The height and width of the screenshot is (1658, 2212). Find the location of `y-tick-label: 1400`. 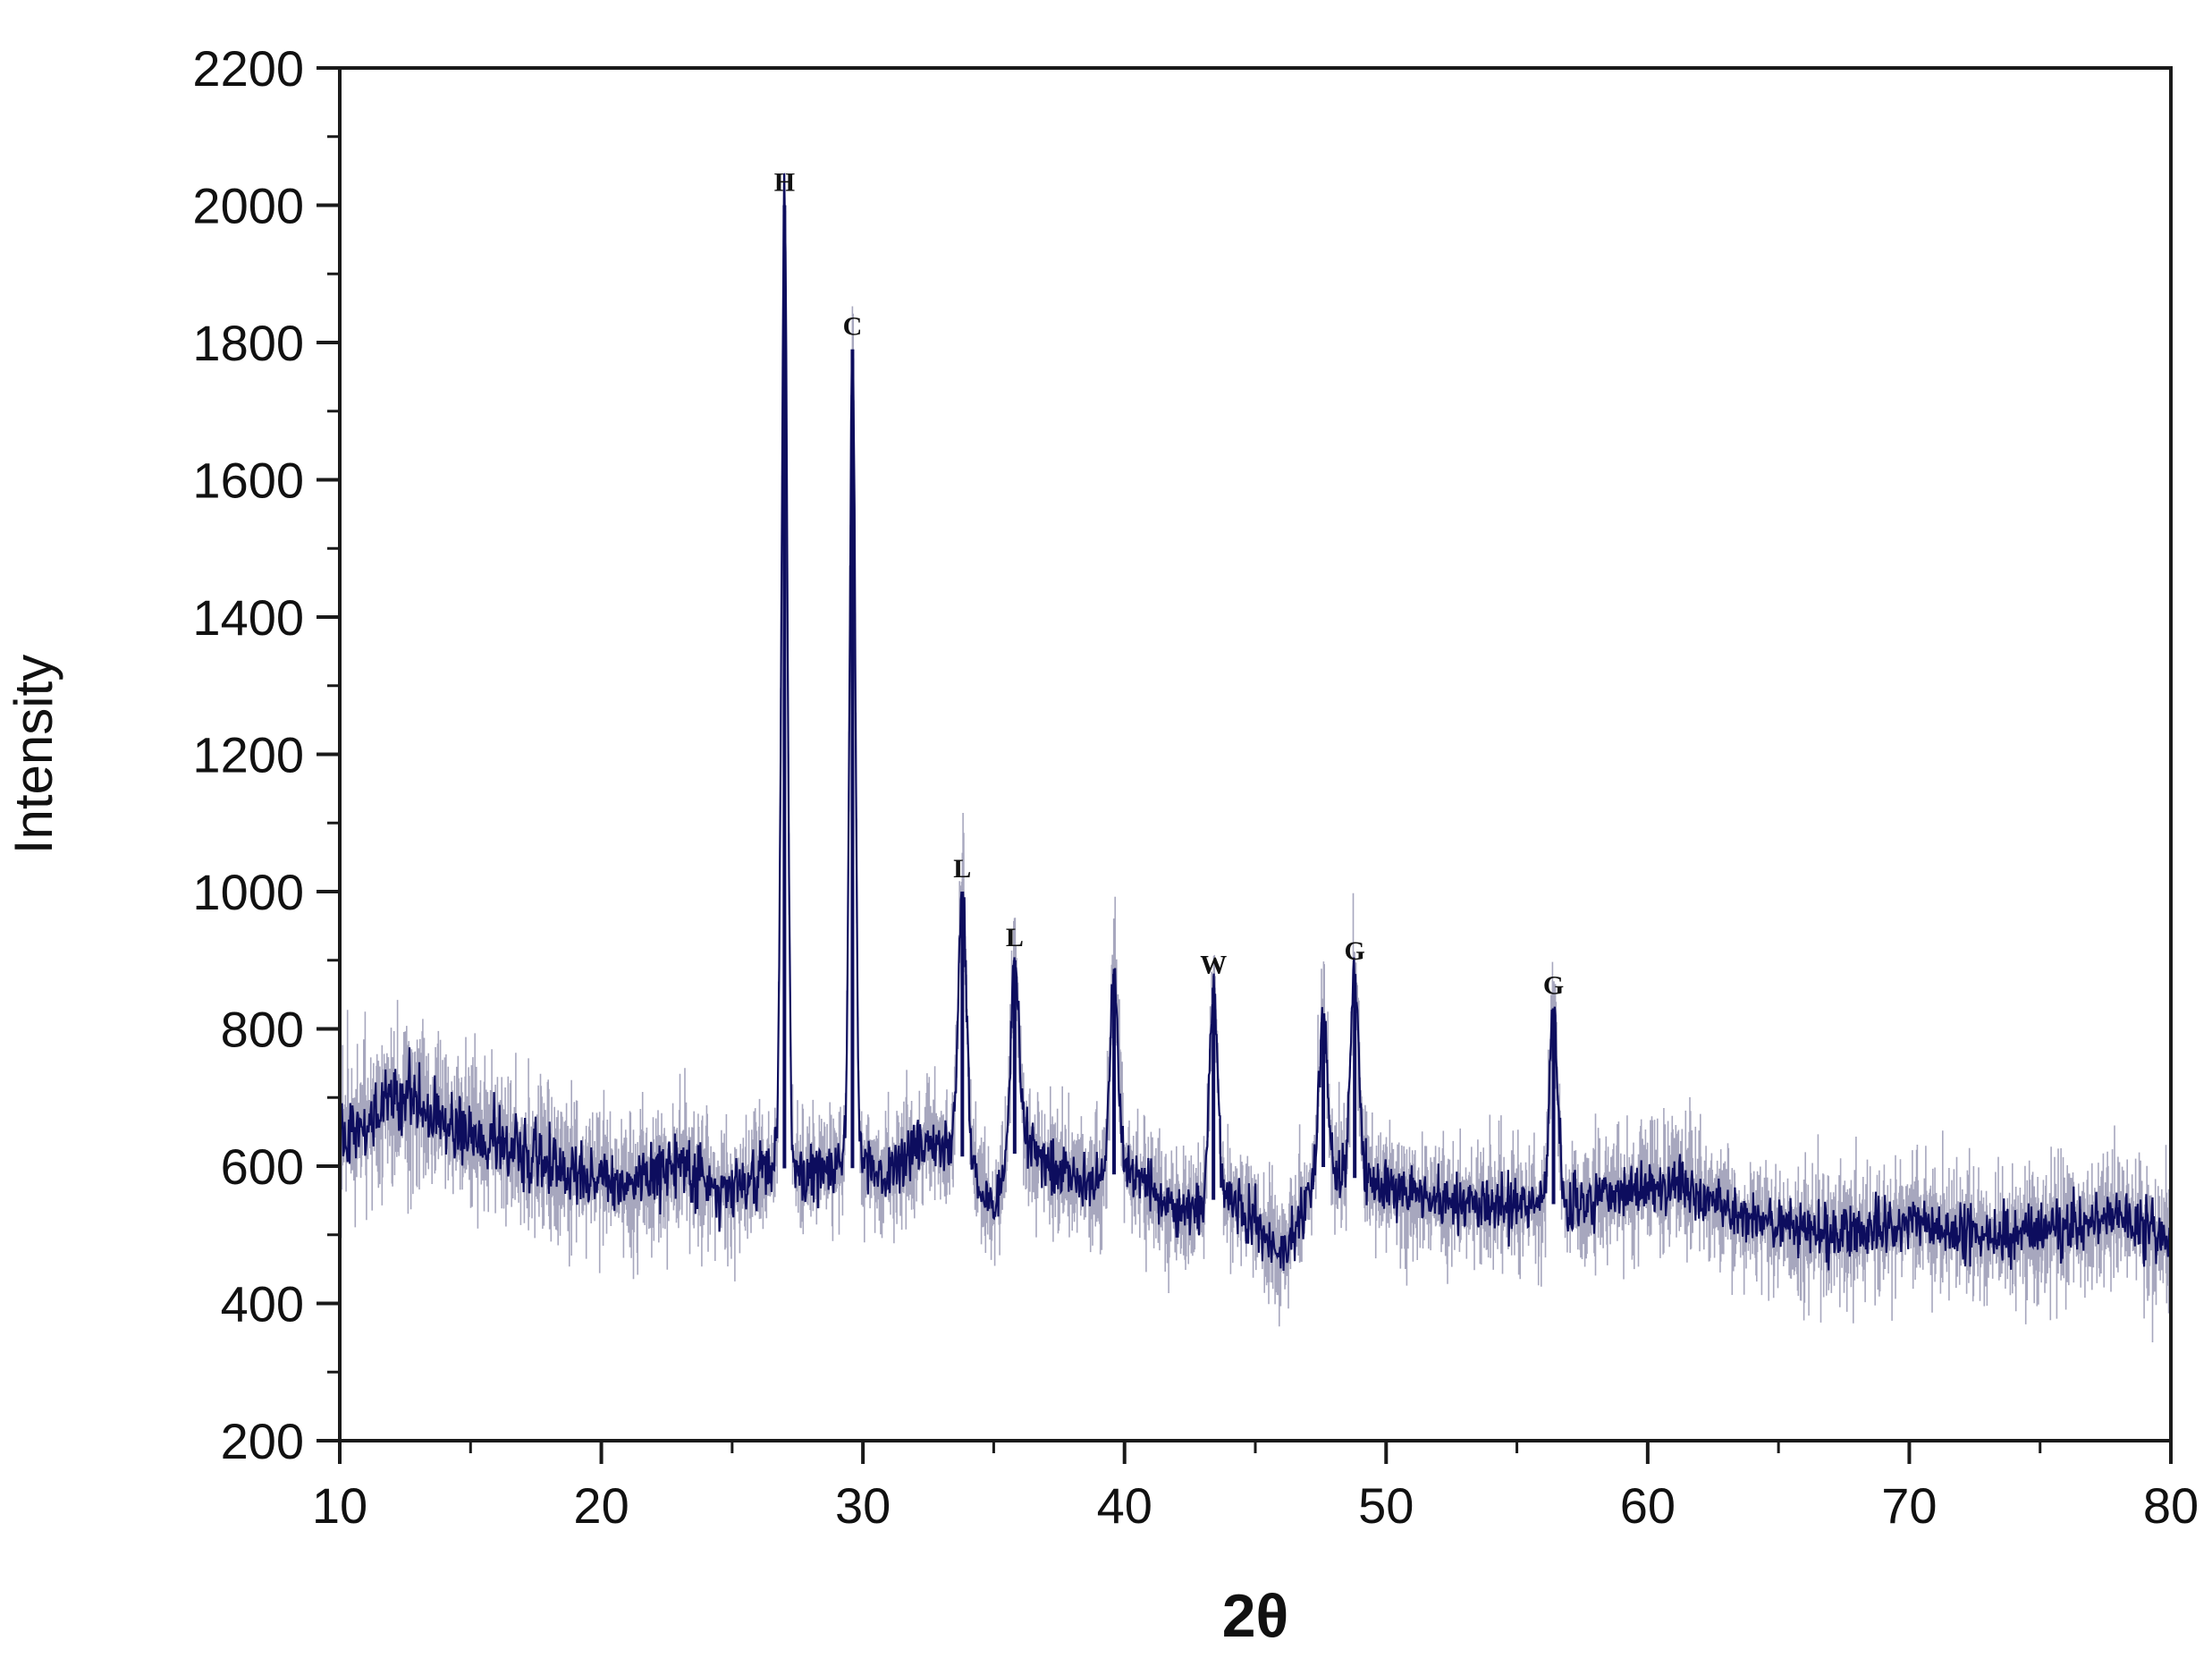

y-tick-label: 1400 is located at coordinates (248, 617).